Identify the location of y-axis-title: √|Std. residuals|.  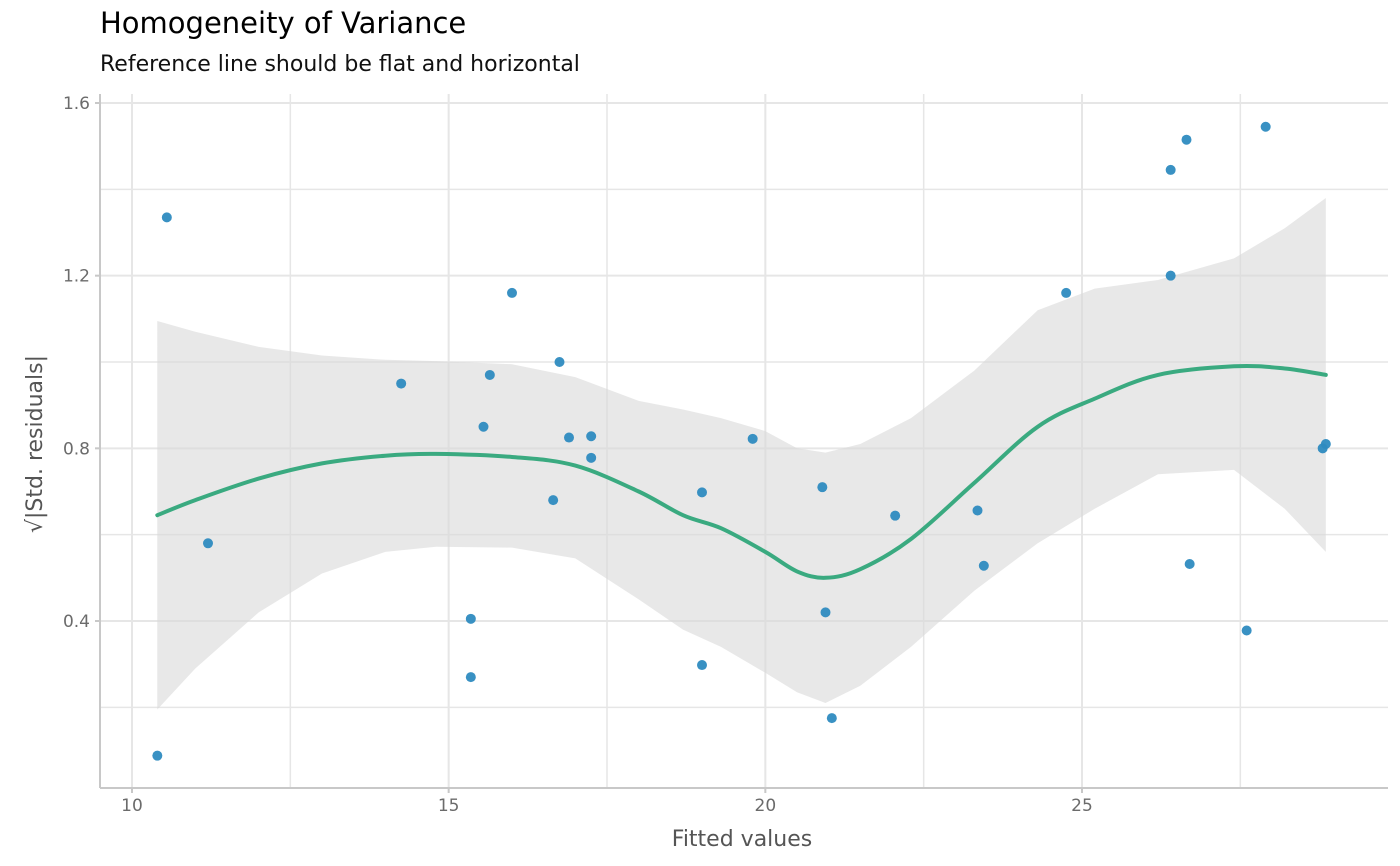
(35, 444).